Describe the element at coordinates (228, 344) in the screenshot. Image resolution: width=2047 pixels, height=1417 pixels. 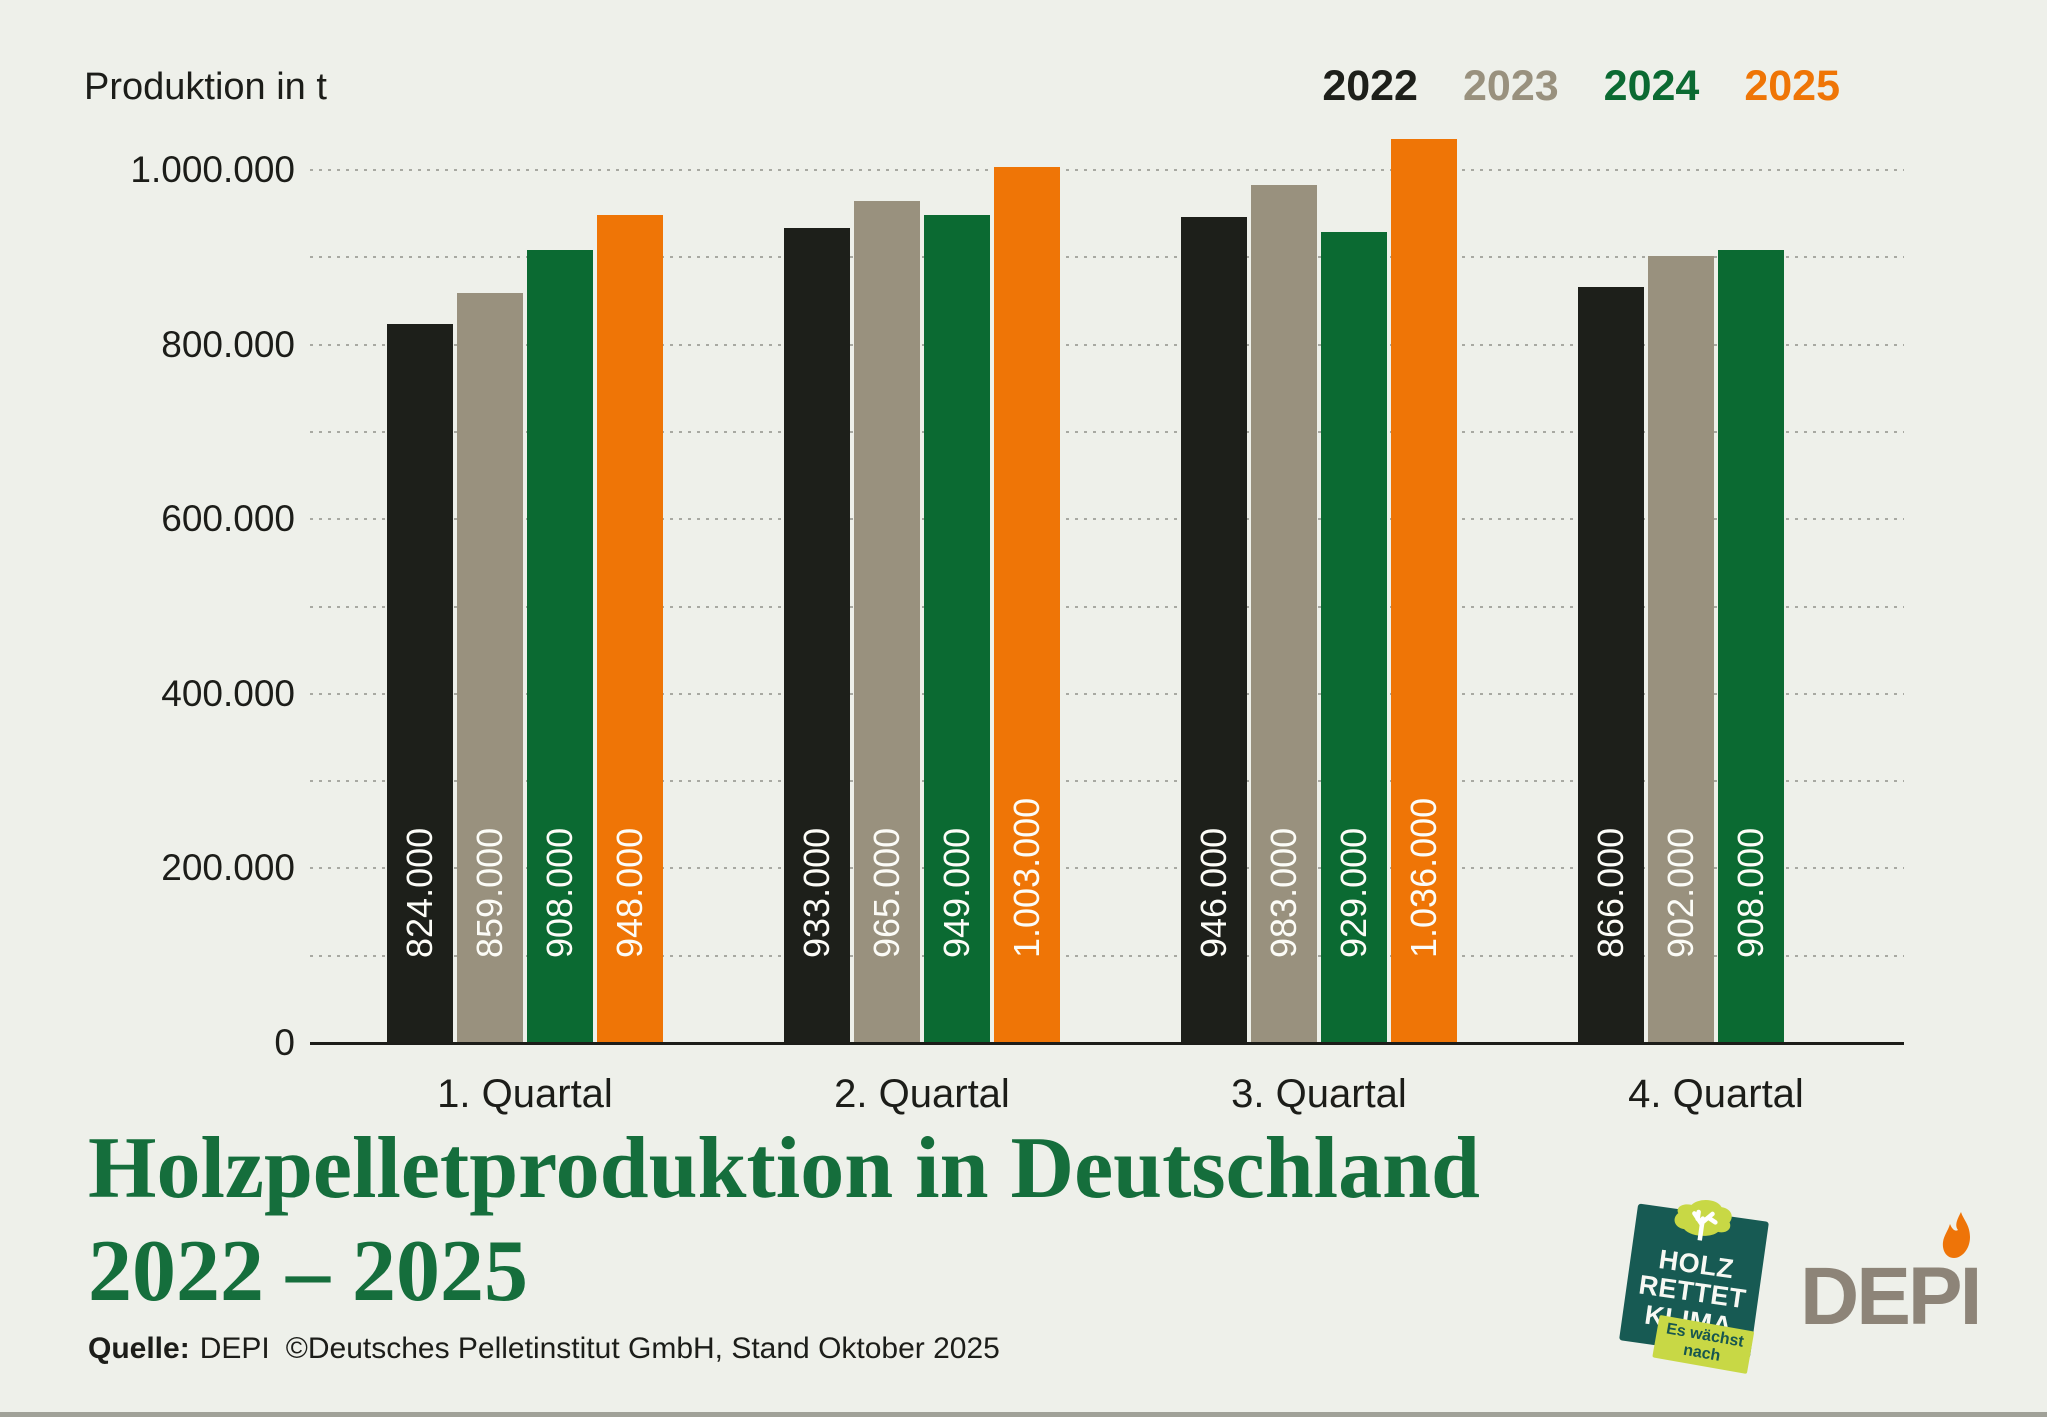
I see `y-tick-label-800000: 800.000` at that location.